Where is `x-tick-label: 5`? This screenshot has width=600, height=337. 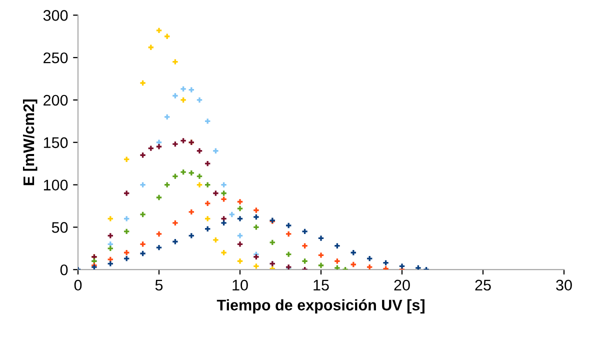 x-tick-label: 5 is located at coordinates (159, 285).